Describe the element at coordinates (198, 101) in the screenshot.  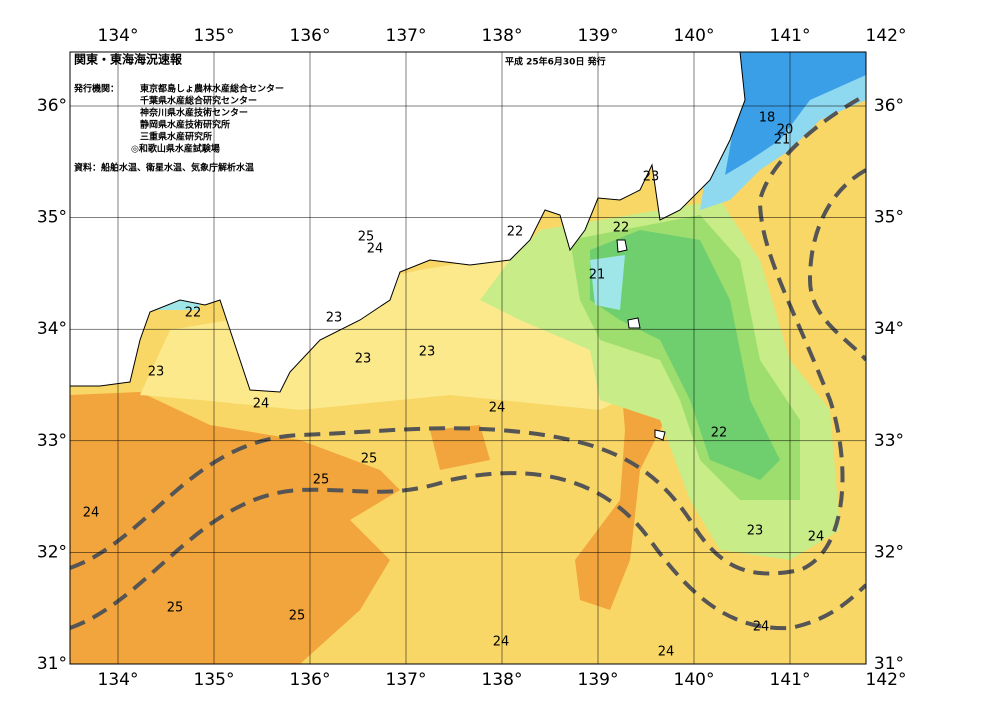
I see `issuer: 千葉県水産総合研究センター` at that location.